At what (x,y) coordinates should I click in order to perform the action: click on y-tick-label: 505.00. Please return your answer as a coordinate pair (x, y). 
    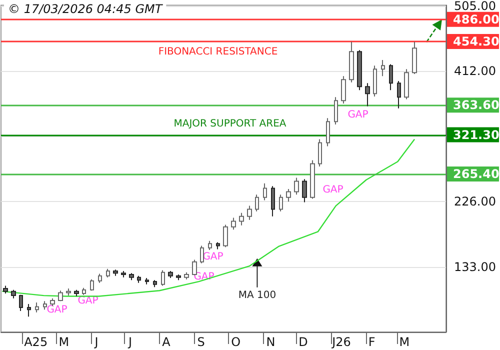
    Looking at the image, I should click on (475, 6).